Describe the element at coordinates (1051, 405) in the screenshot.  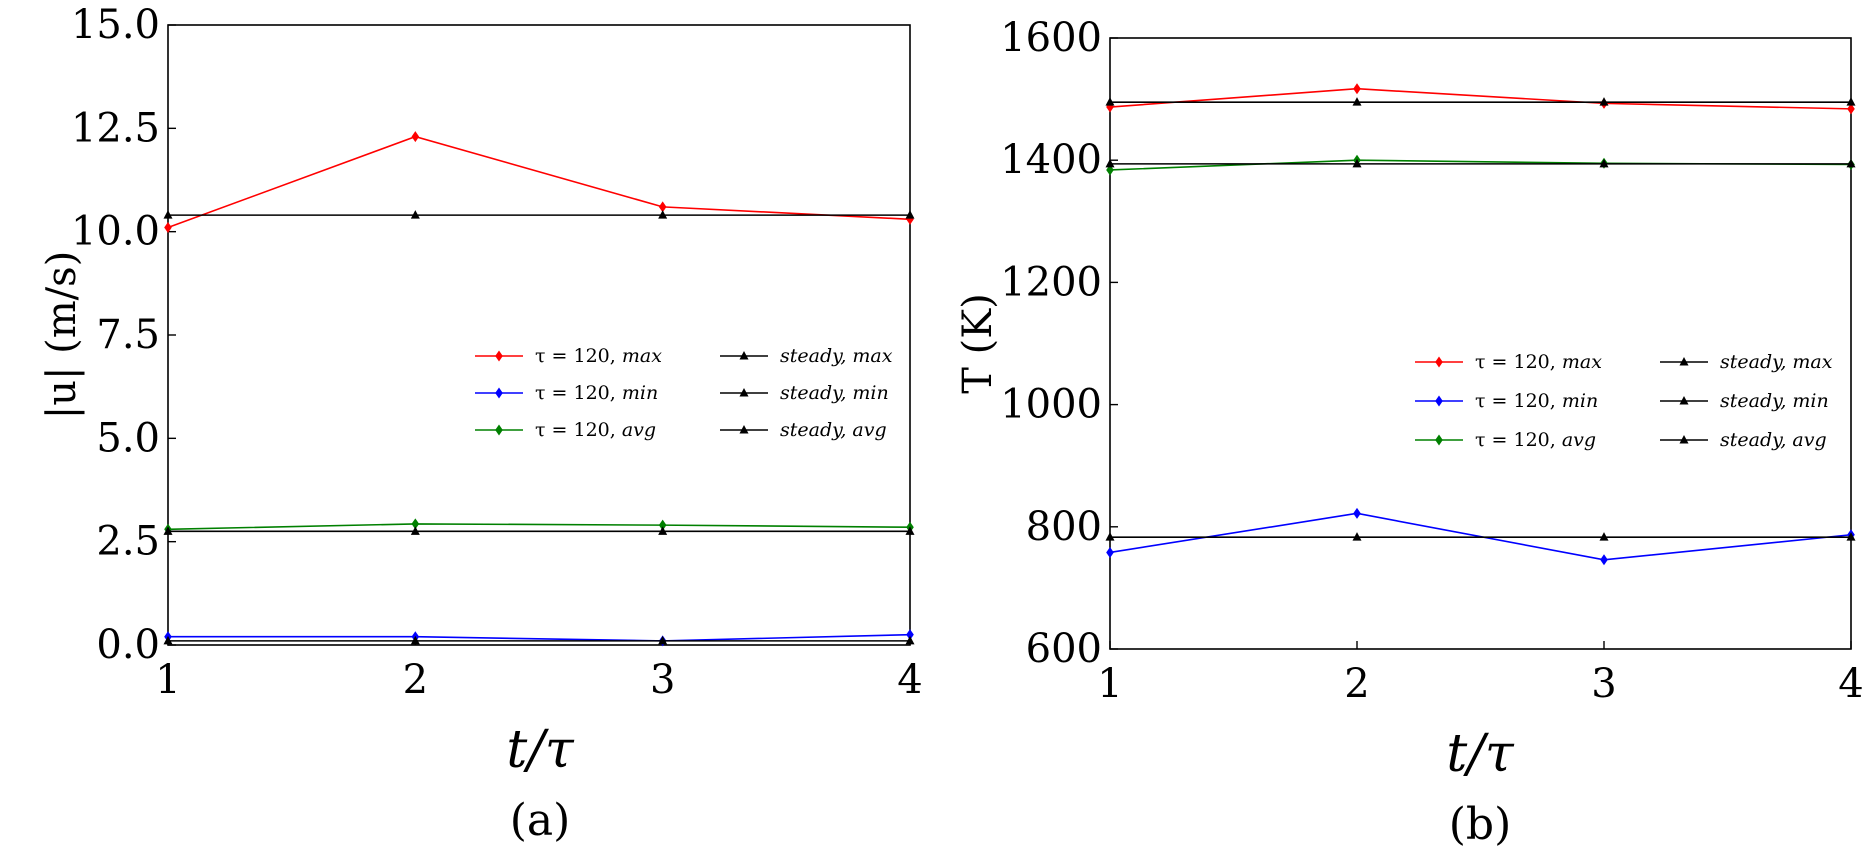
I see `y-tick-label: 1000` at that location.